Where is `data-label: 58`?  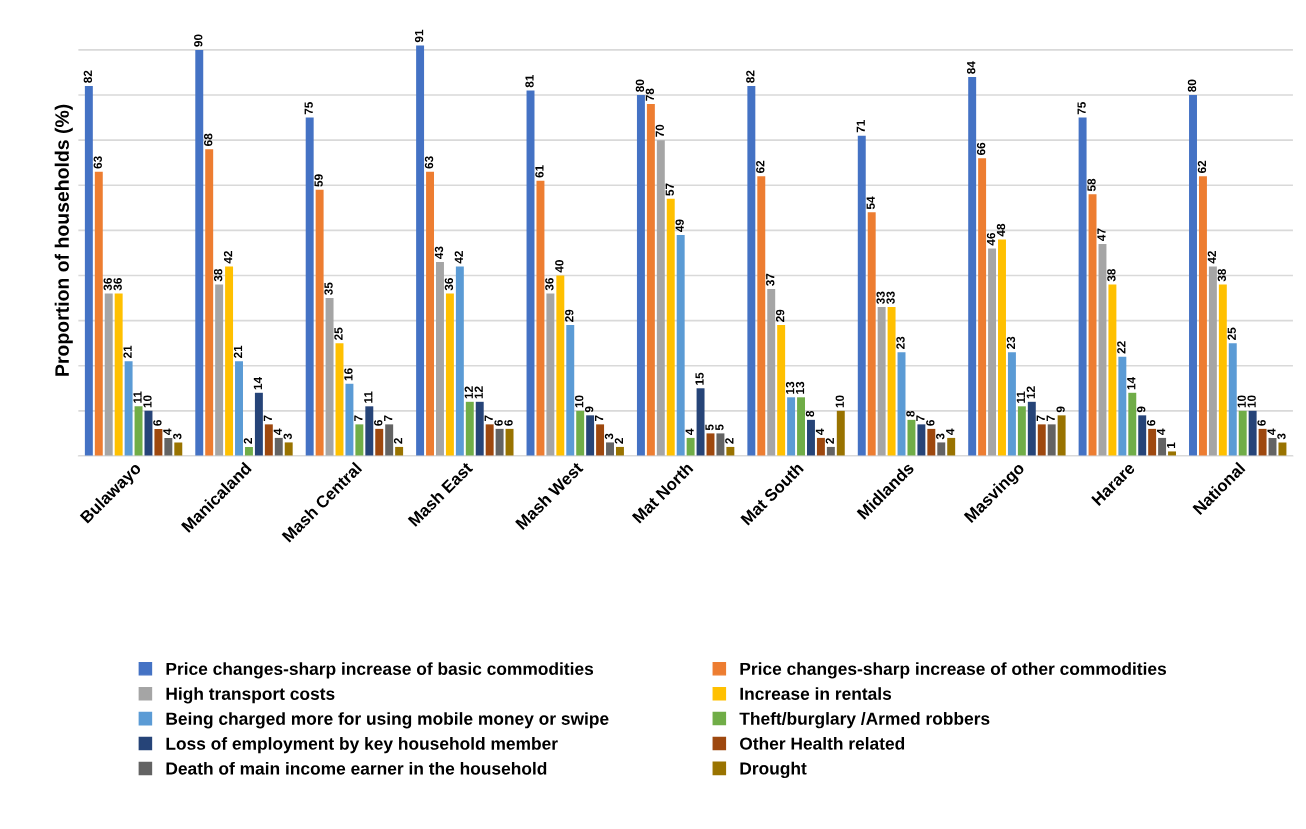
data-label: 58 is located at coordinates (1091, 185).